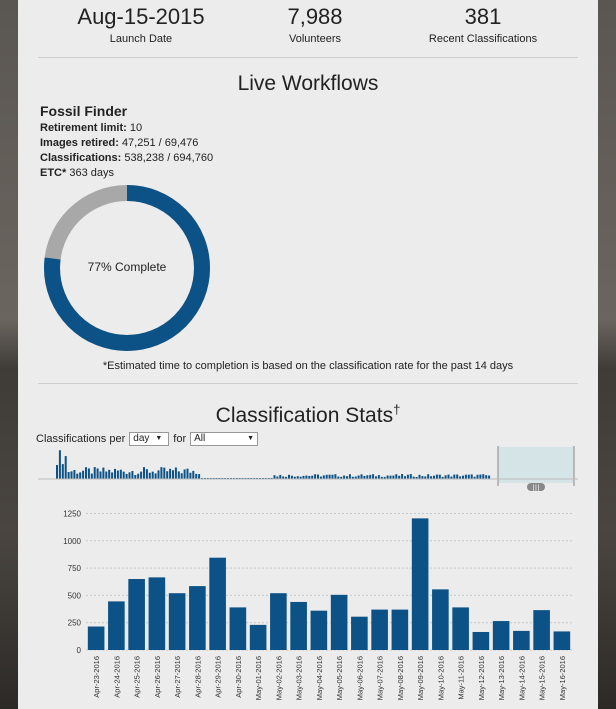 The height and width of the screenshot is (709, 616). What do you see at coordinates (460, 628) in the screenshot?
I see `bar-May-11-2016` at bounding box center [460, 628].